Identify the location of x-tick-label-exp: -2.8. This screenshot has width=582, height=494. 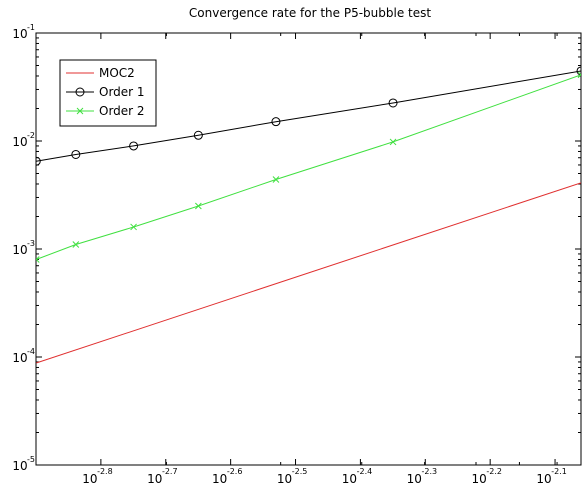
(105, 471).